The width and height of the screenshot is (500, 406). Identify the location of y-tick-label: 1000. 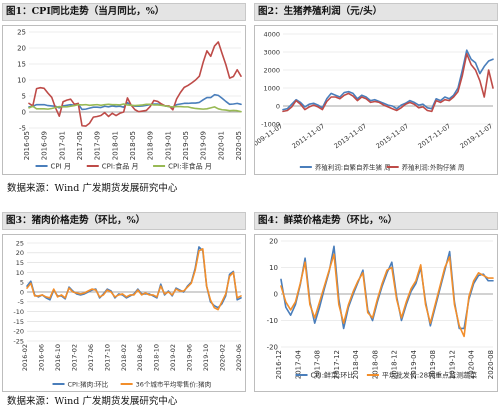
(271, 88).